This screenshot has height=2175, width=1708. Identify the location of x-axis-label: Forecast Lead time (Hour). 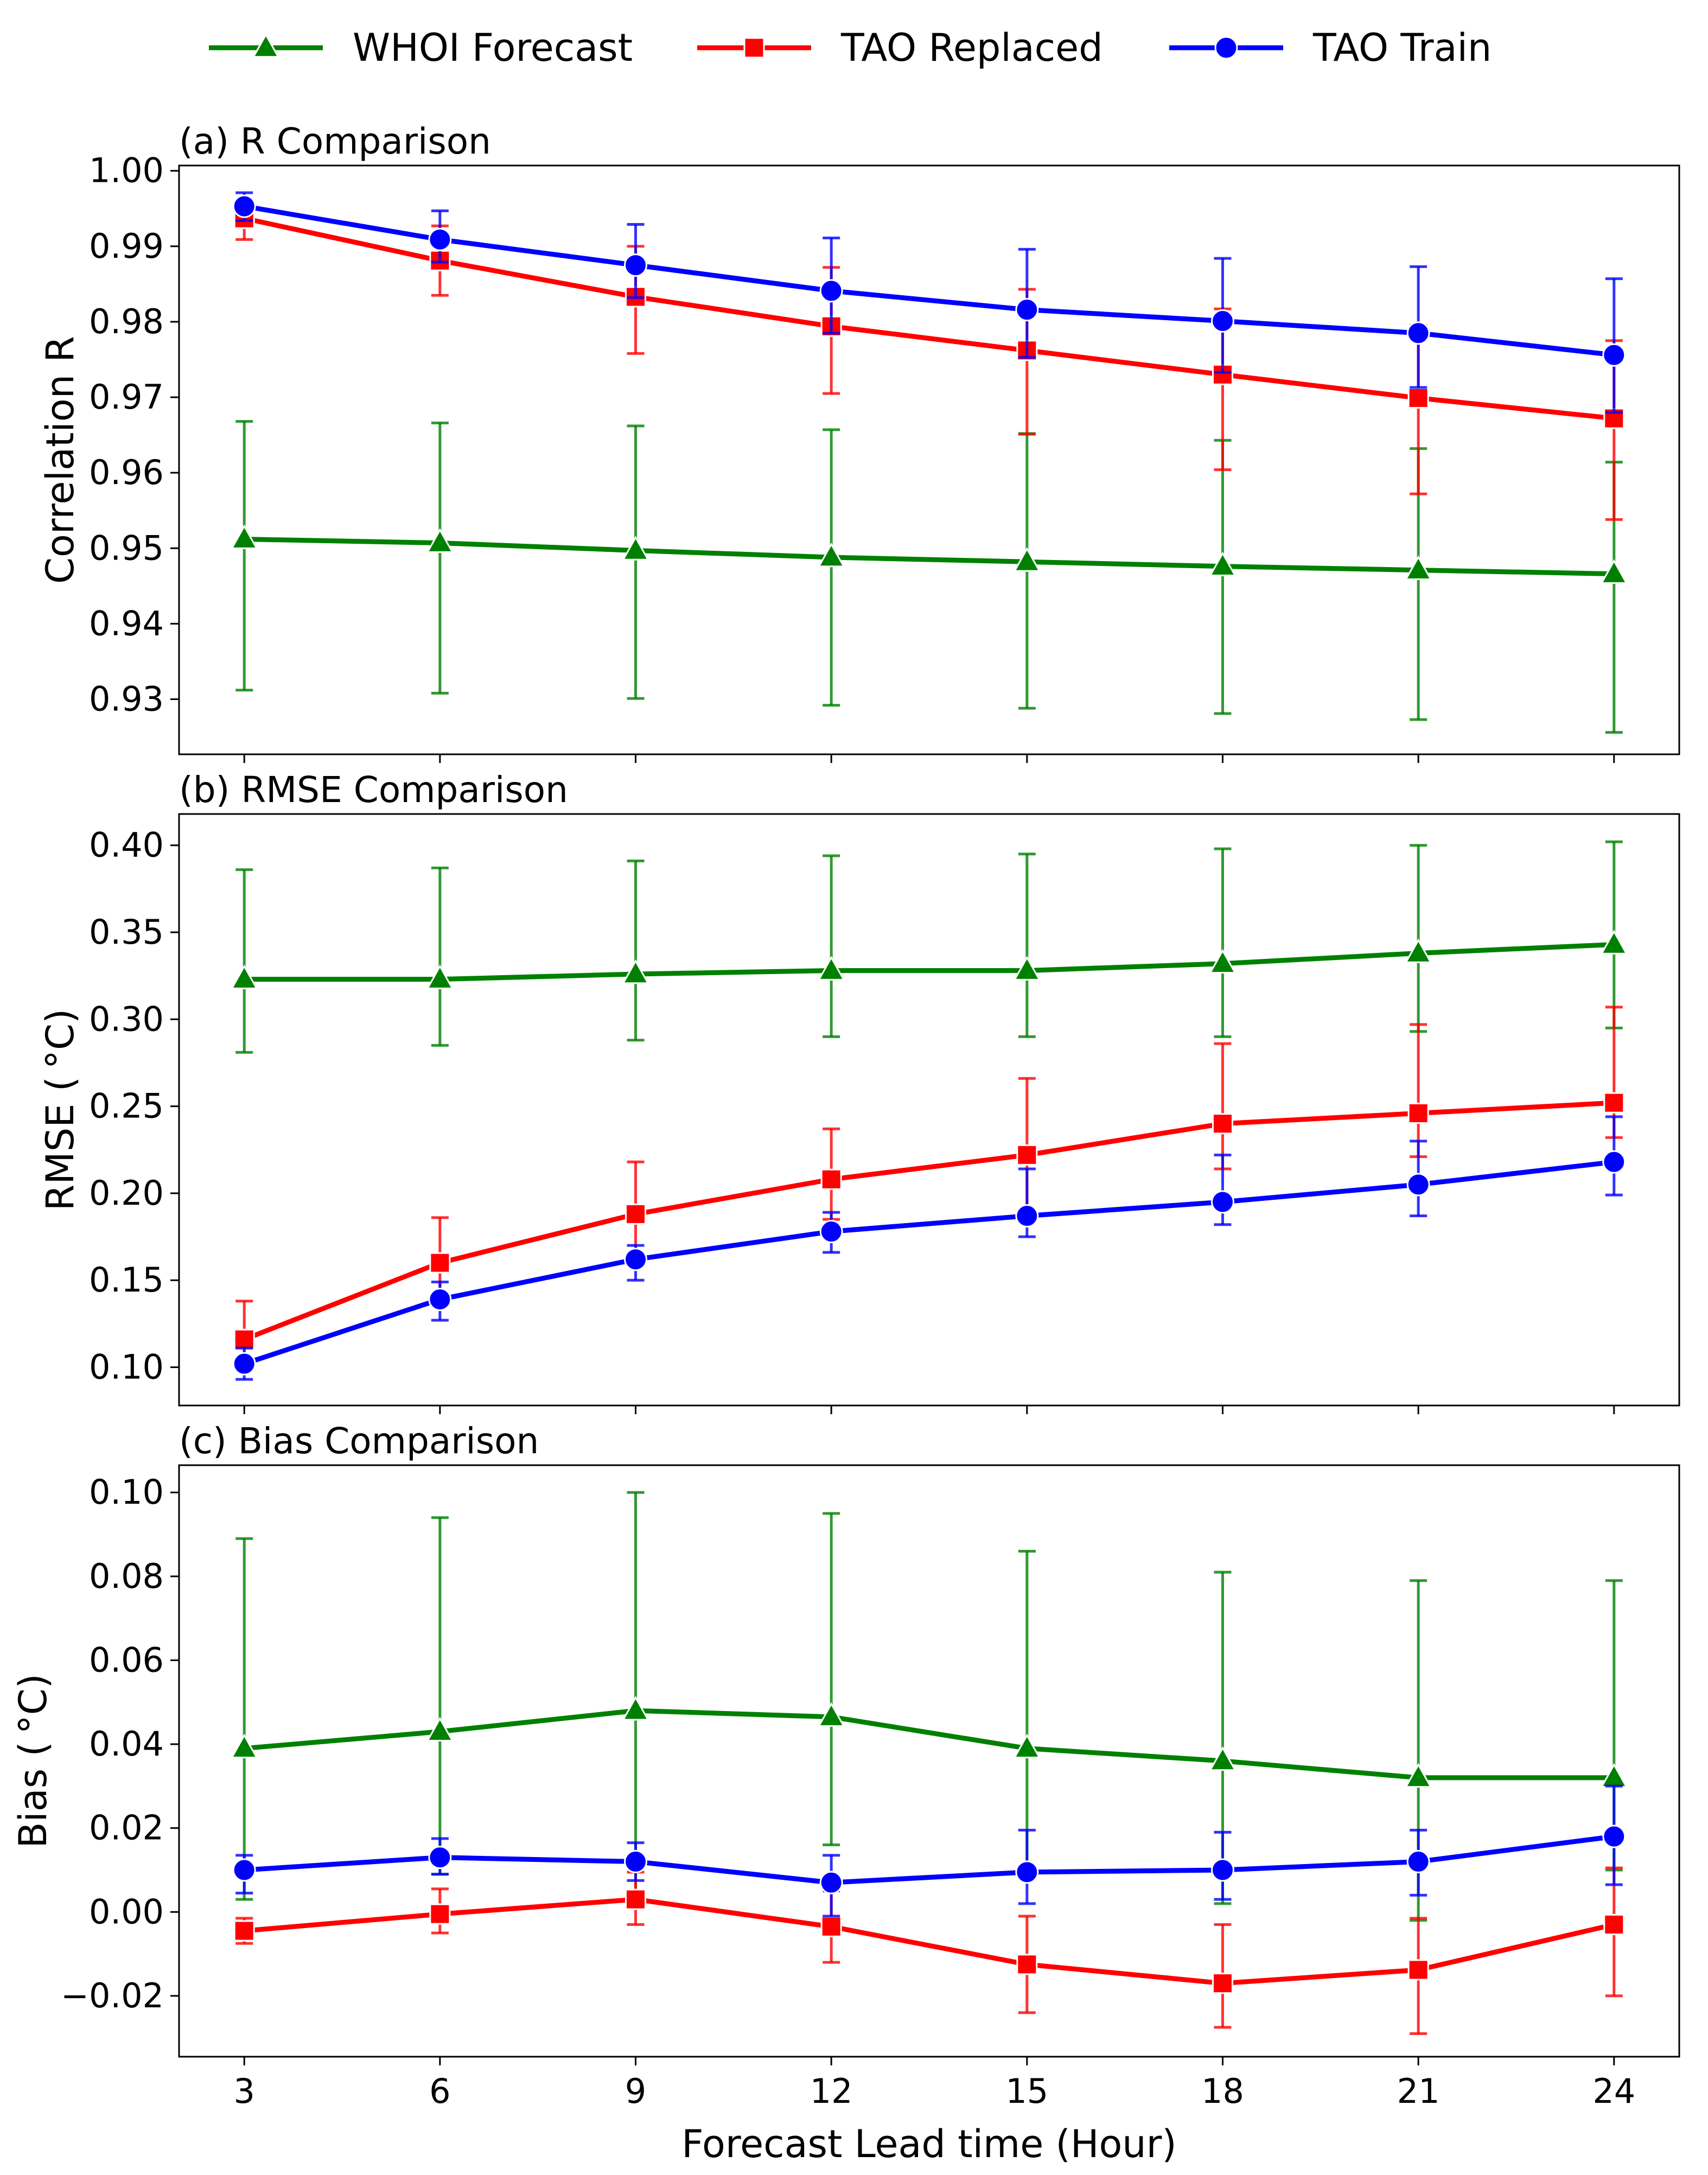
(929, 2144).